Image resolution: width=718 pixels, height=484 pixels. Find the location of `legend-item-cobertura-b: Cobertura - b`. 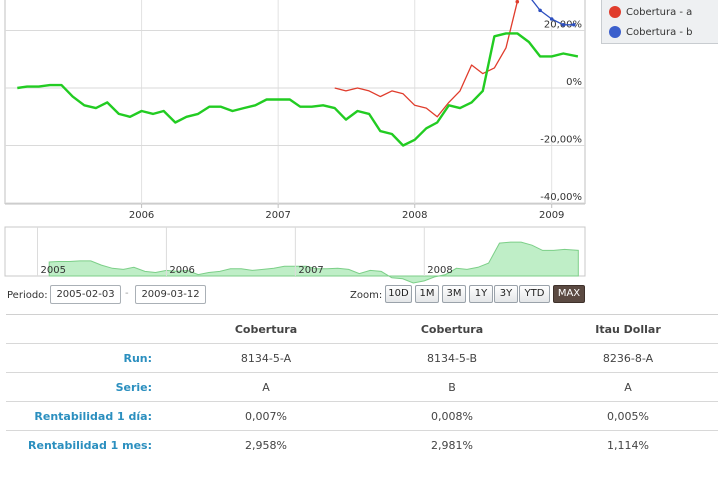

legend-item-cobertura-b: Cobertura - b is located at coordinates (651, 32).